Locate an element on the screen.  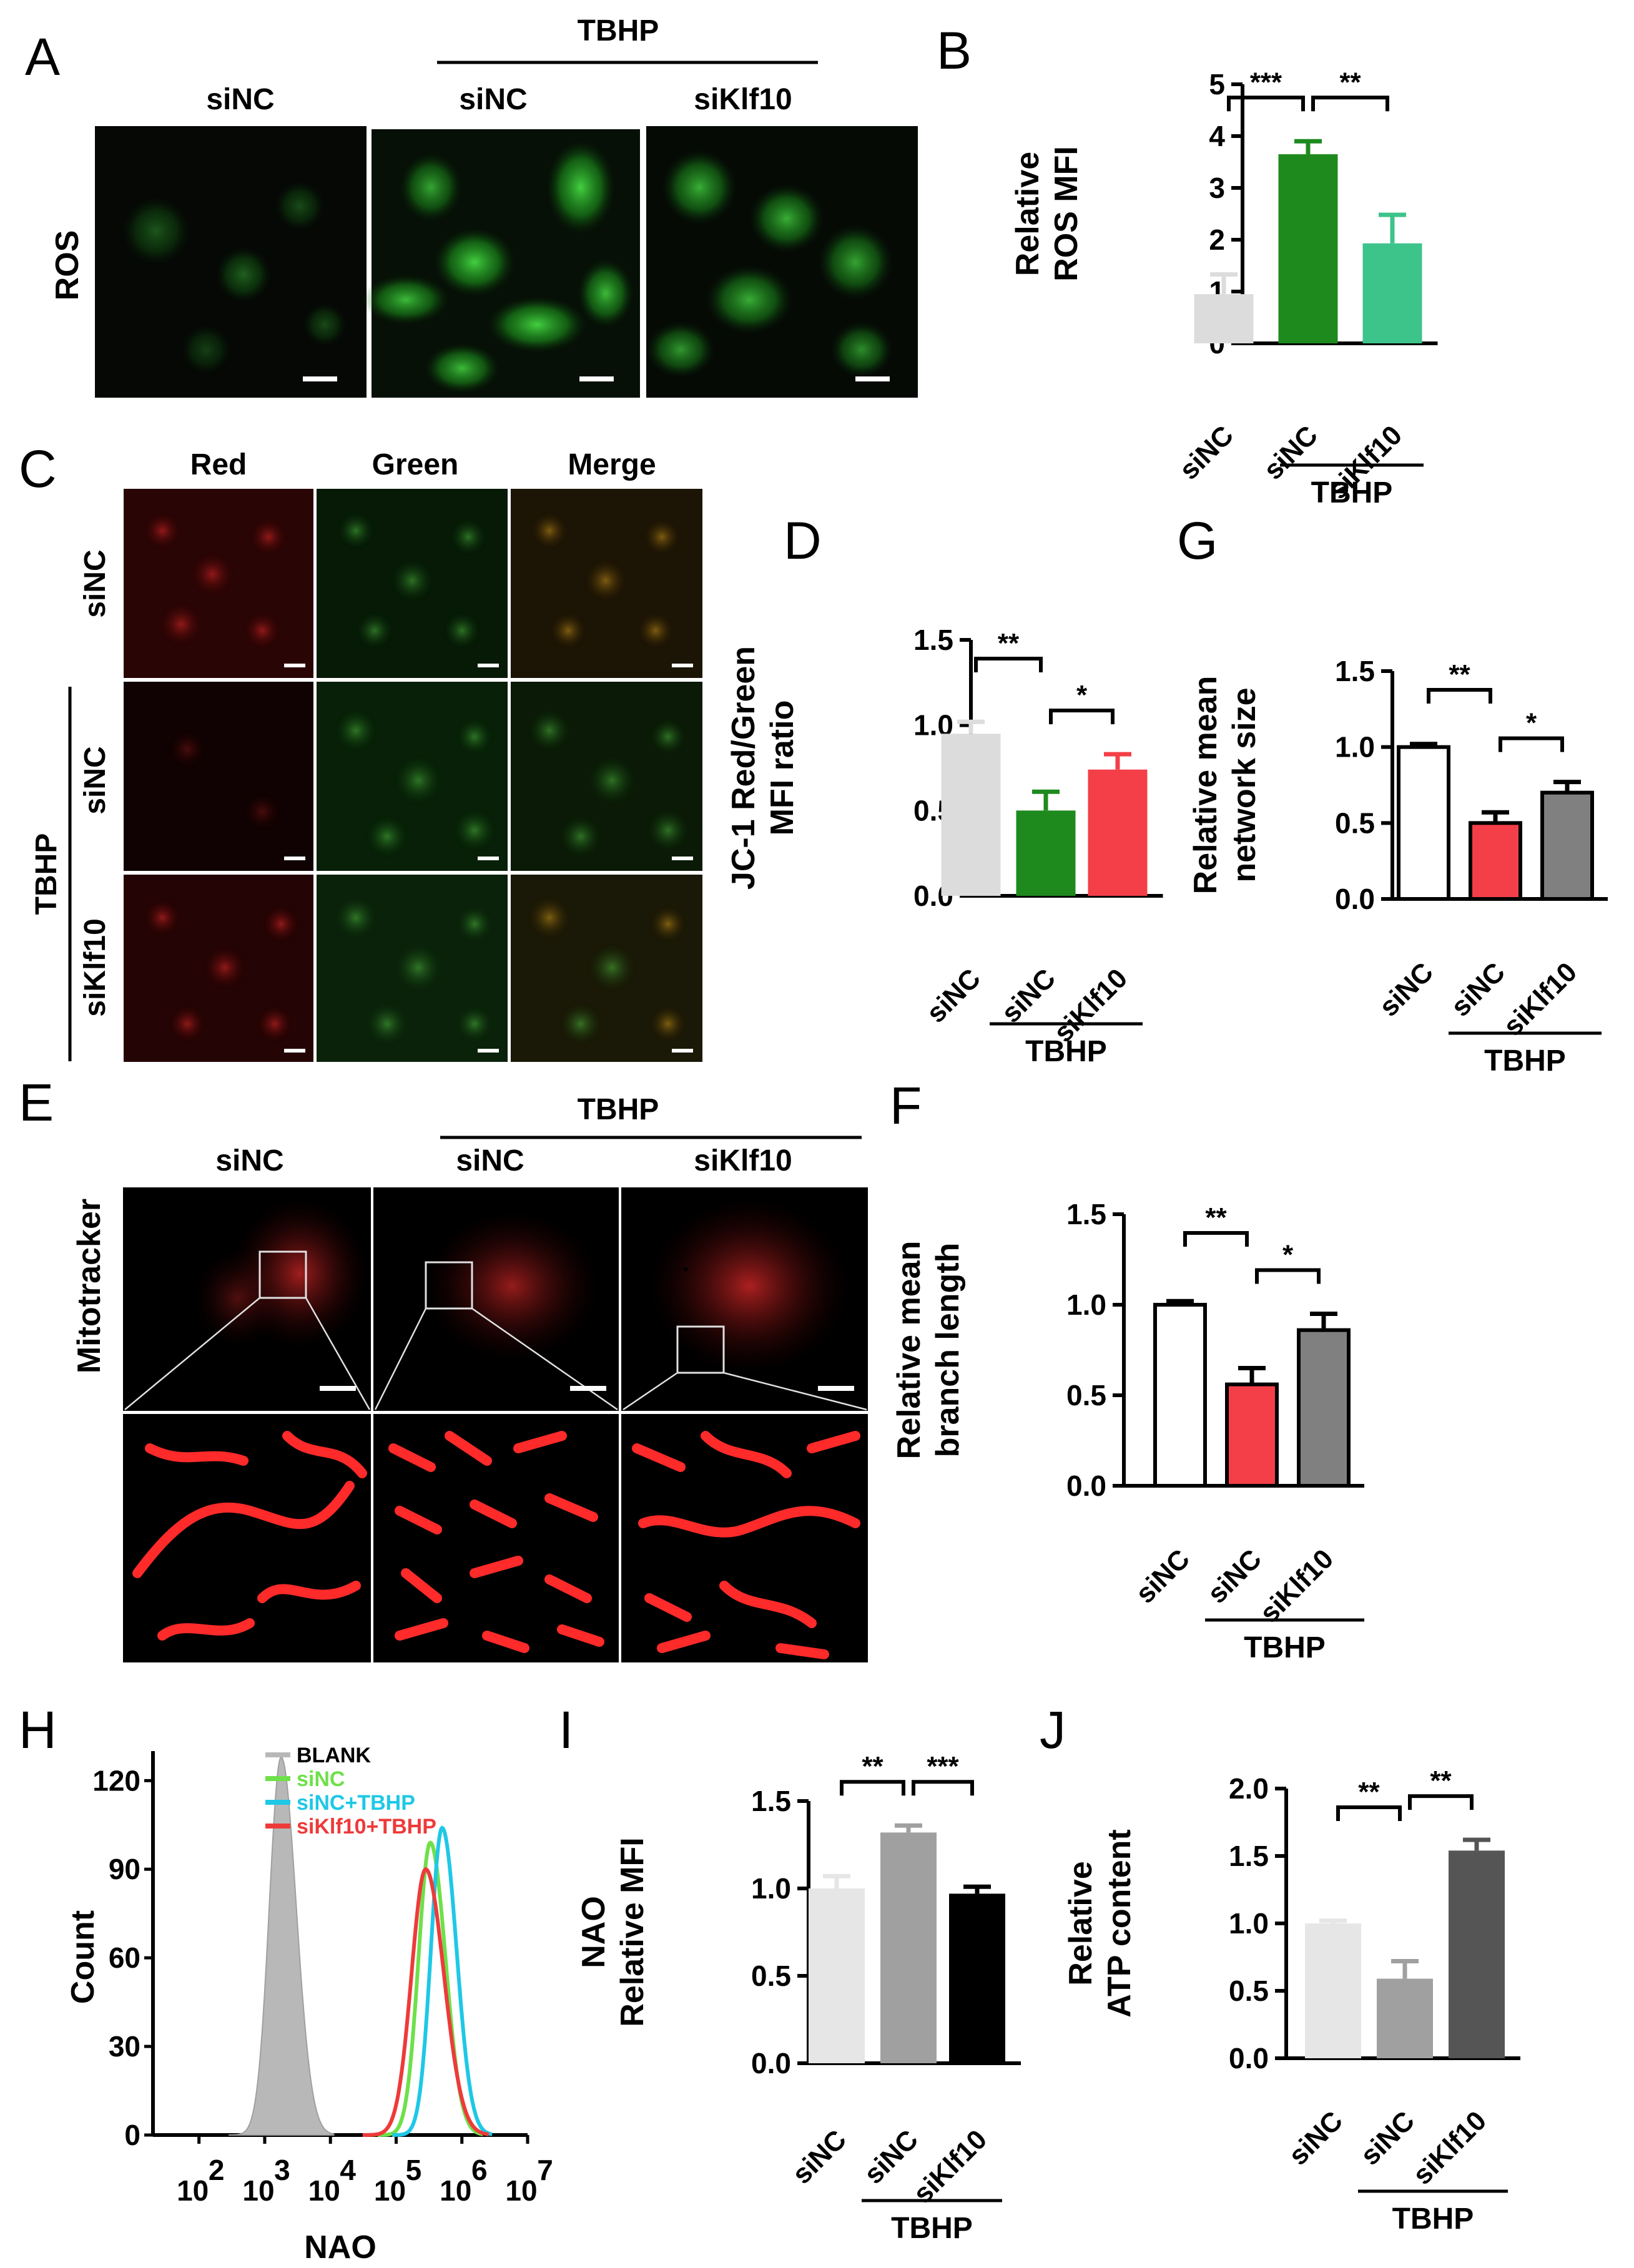
y-tick-label: 30 is located at coordinates (124, 2046).